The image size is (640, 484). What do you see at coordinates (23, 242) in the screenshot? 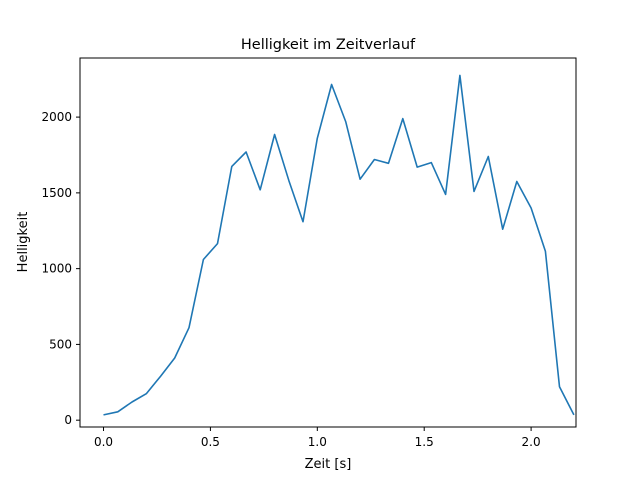
I see `y-axis-label: Helligkeit` at bounding box center [23, 242].